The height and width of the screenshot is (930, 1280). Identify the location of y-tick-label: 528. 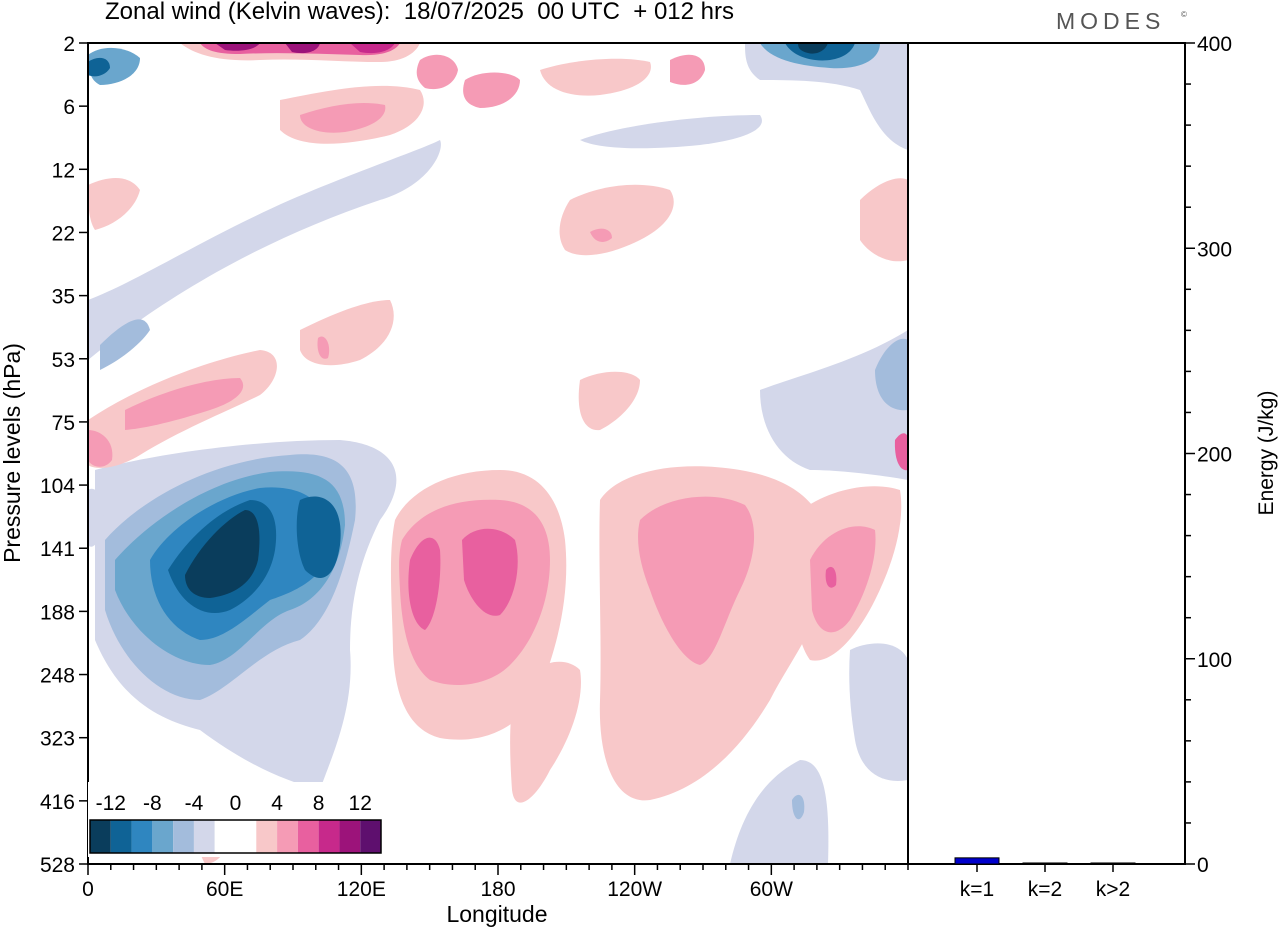
(57, 865).